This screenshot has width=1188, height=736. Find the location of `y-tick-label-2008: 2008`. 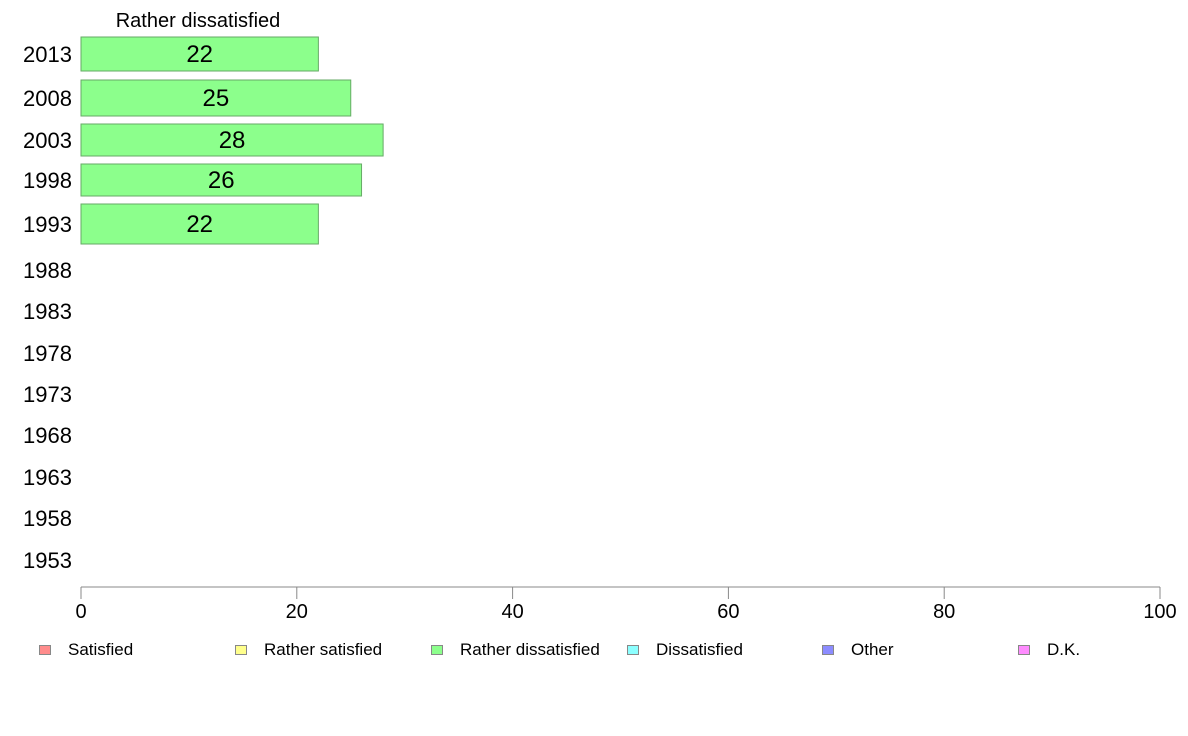

y-tick-label-2008: 2008 is located at coordinates (47, 98).